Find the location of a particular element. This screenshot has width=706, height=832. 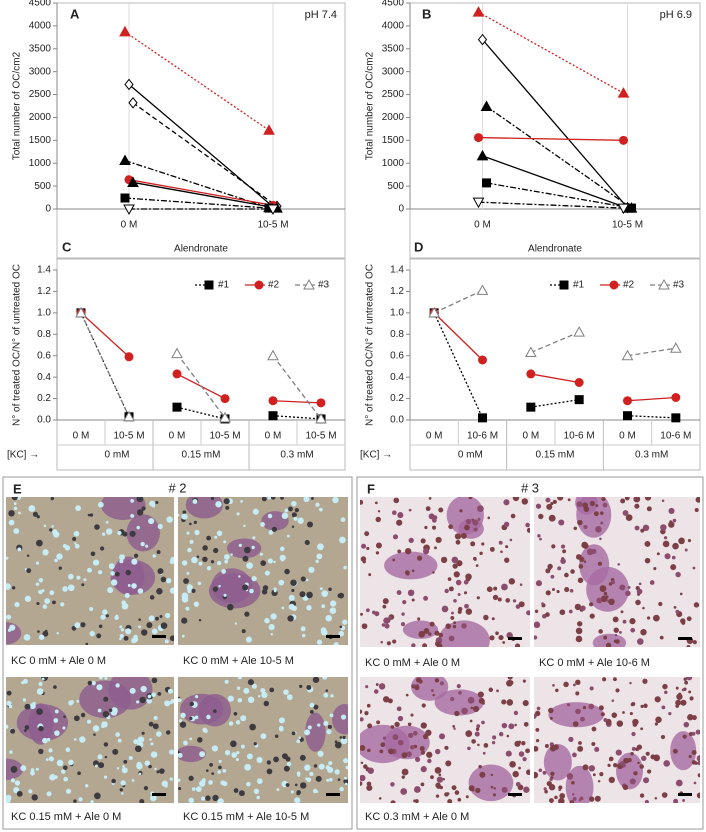

scale-bar is located at coordinates (515, 638).